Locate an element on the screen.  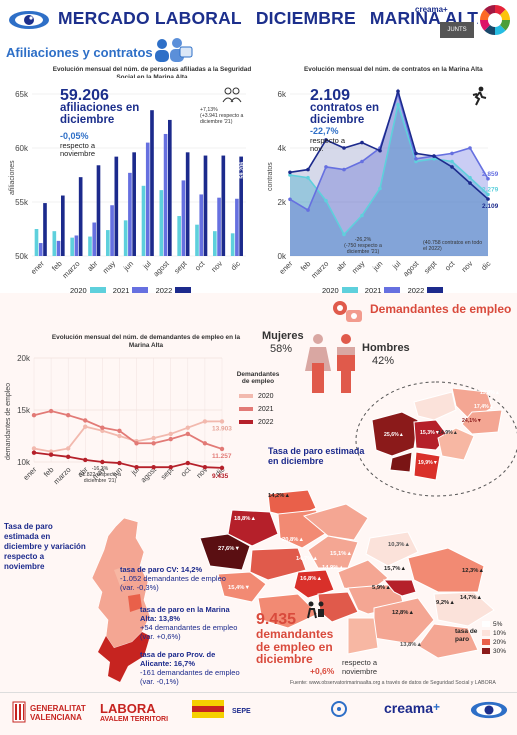
affiliation-bar-2021-marzo is located at coordinates (76, 245).